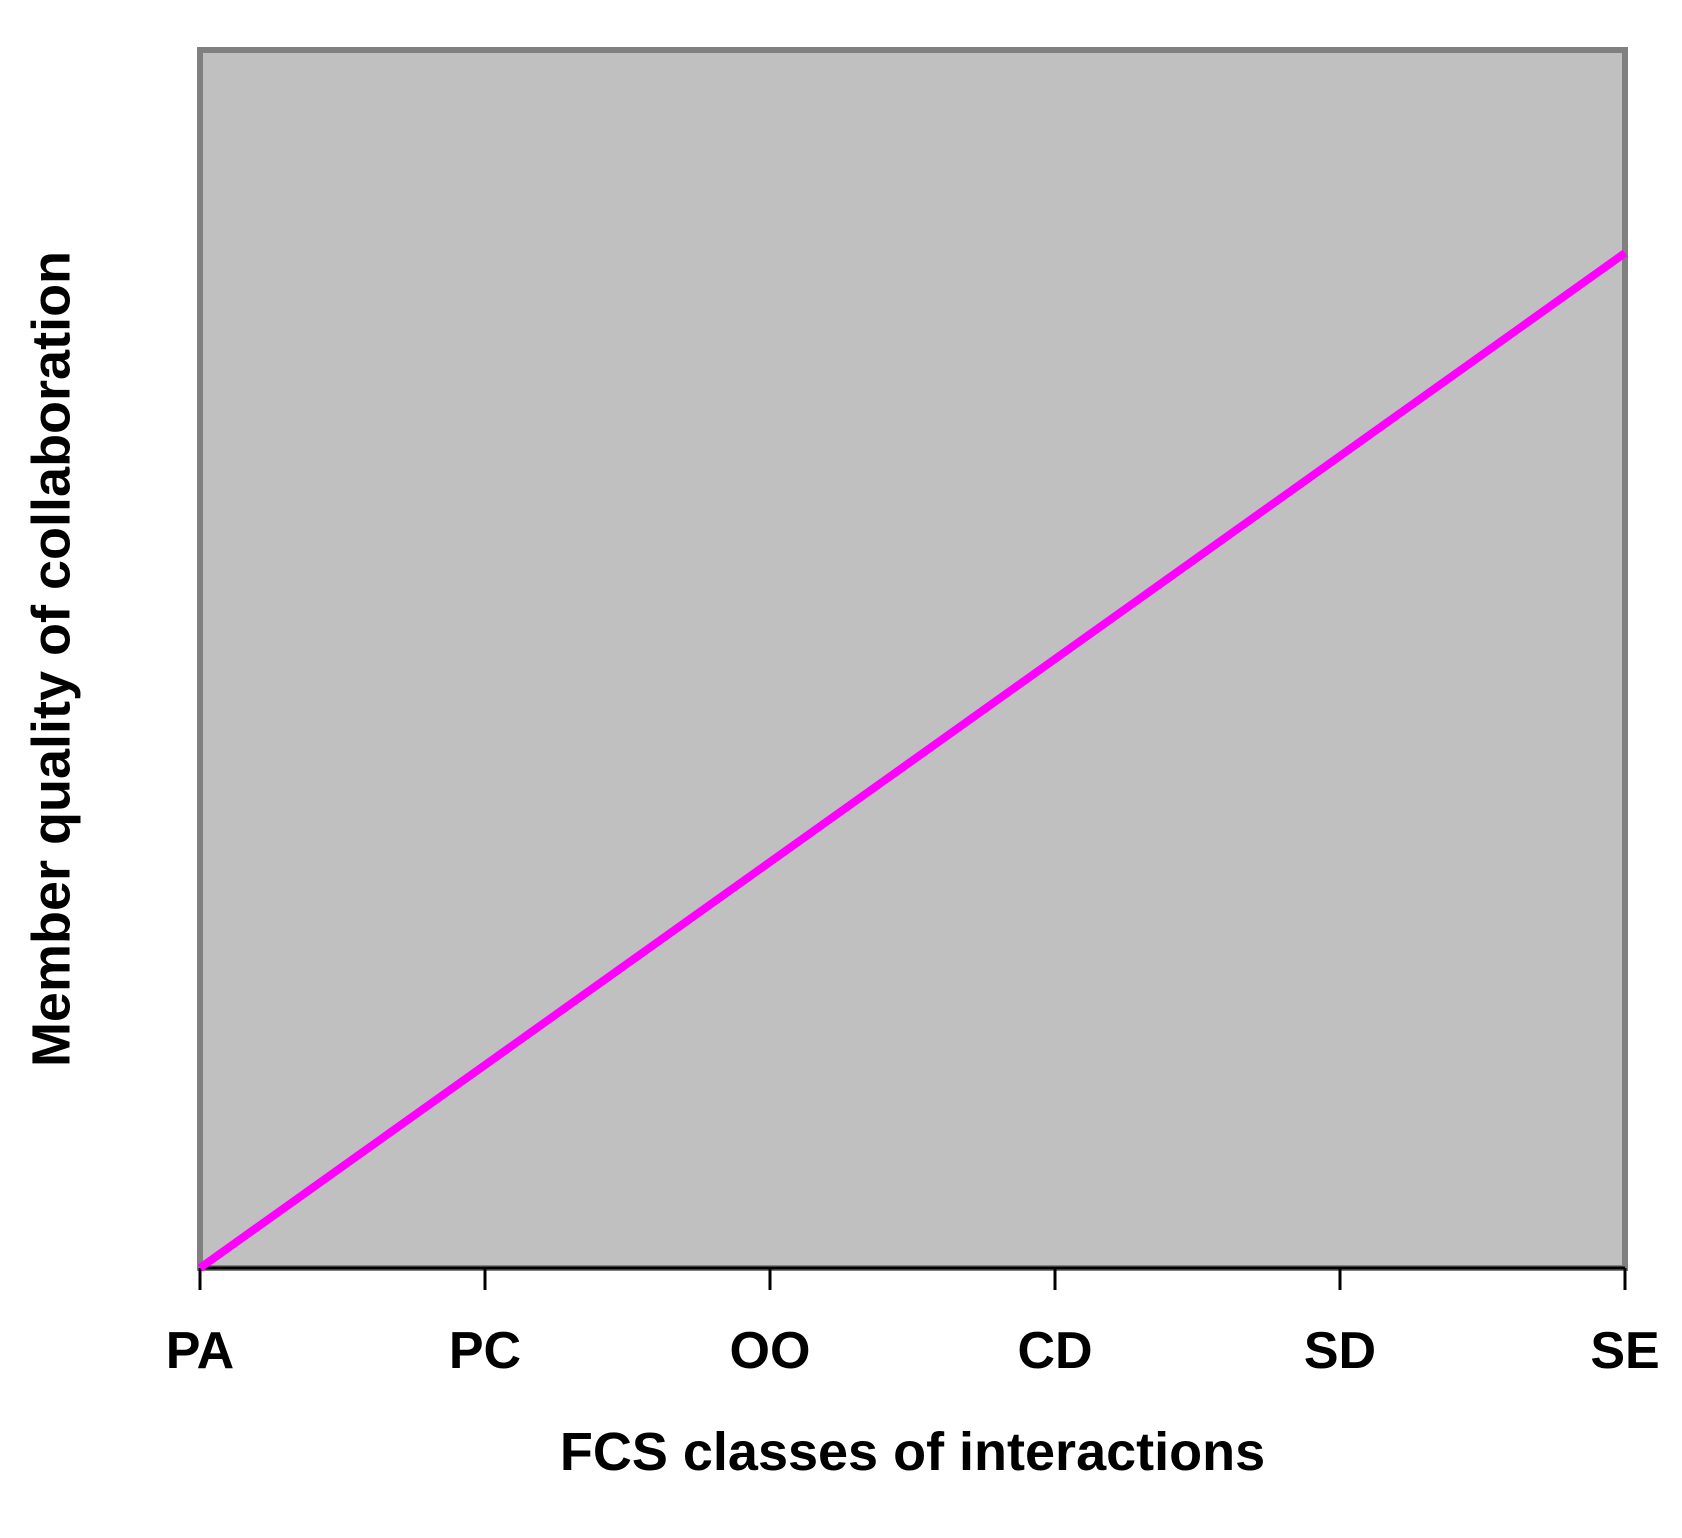 The height and width of the screenshot is (1538, 1682). What do you see at coordinates (1340, 1351) in the screenshot?
I see `x-tick-label: SD` at bounding box center [1340, 1351].